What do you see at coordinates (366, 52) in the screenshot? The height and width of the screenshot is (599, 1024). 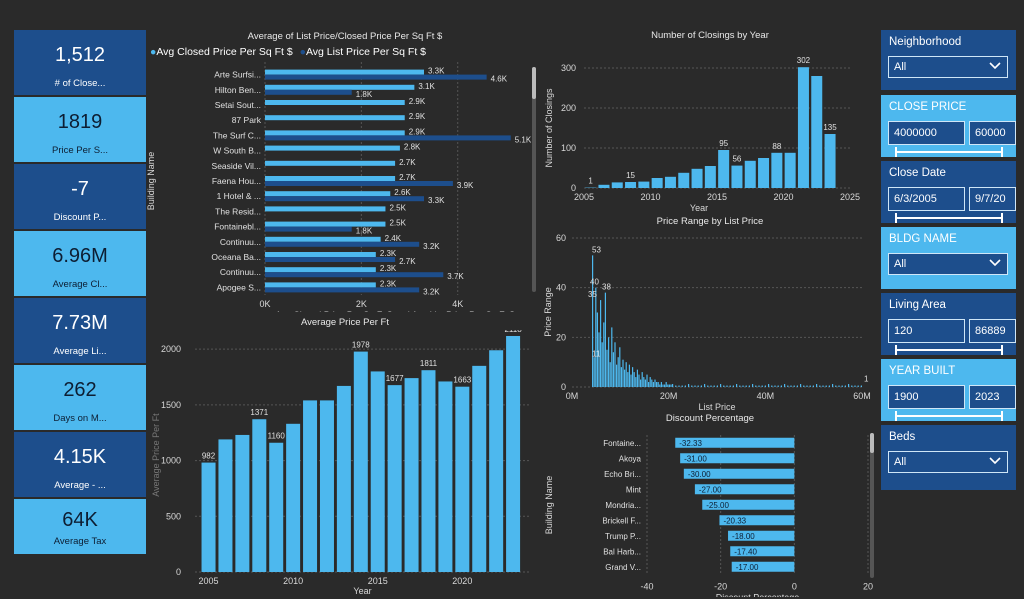 I see `legend-label-list: Avg List Price Per Sq Ft $` at bounding box center [366, 52].